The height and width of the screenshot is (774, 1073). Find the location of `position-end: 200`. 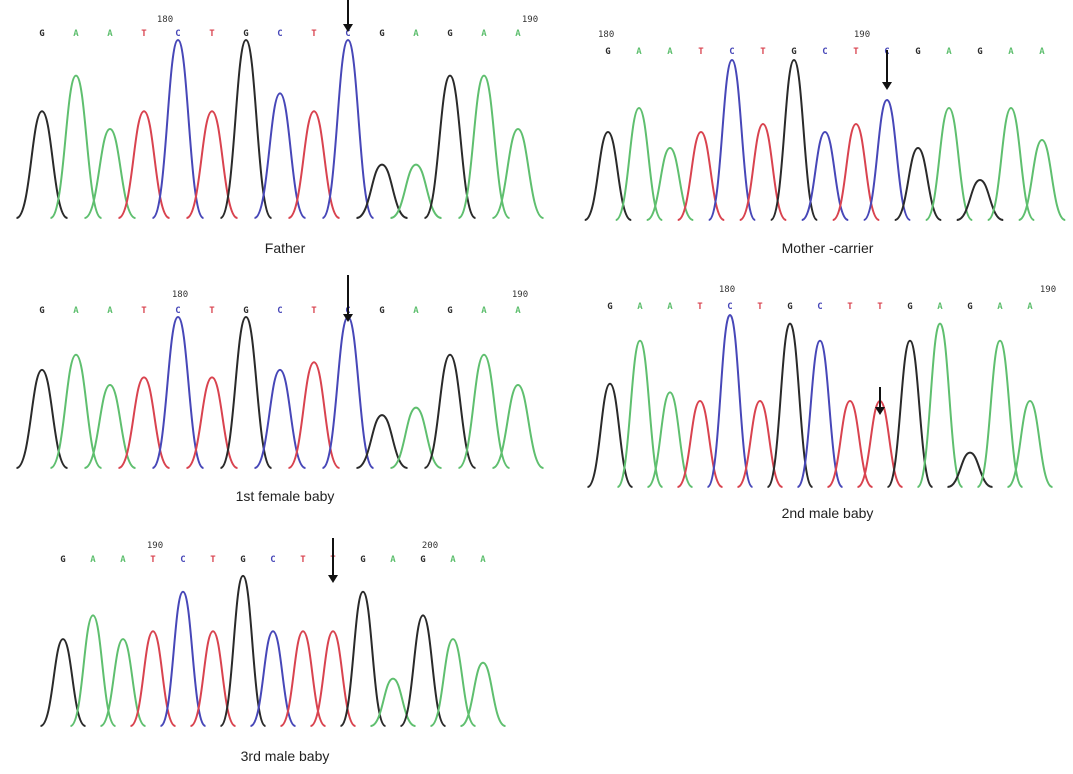

position-end: 200 is located at coordinates (430, 546).